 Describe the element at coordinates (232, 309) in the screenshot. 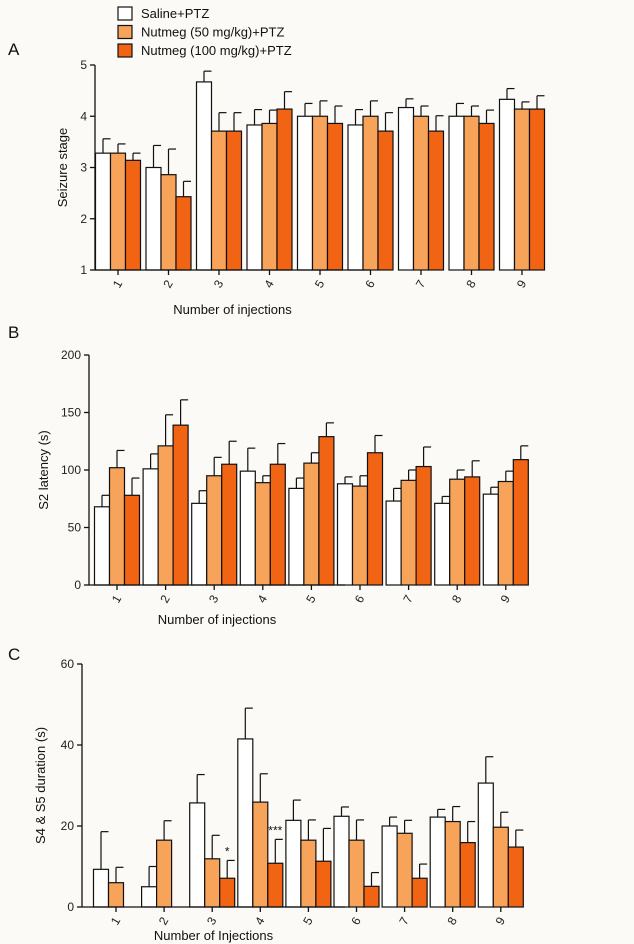

I see `x-axis-title: Number of injections` at that location.